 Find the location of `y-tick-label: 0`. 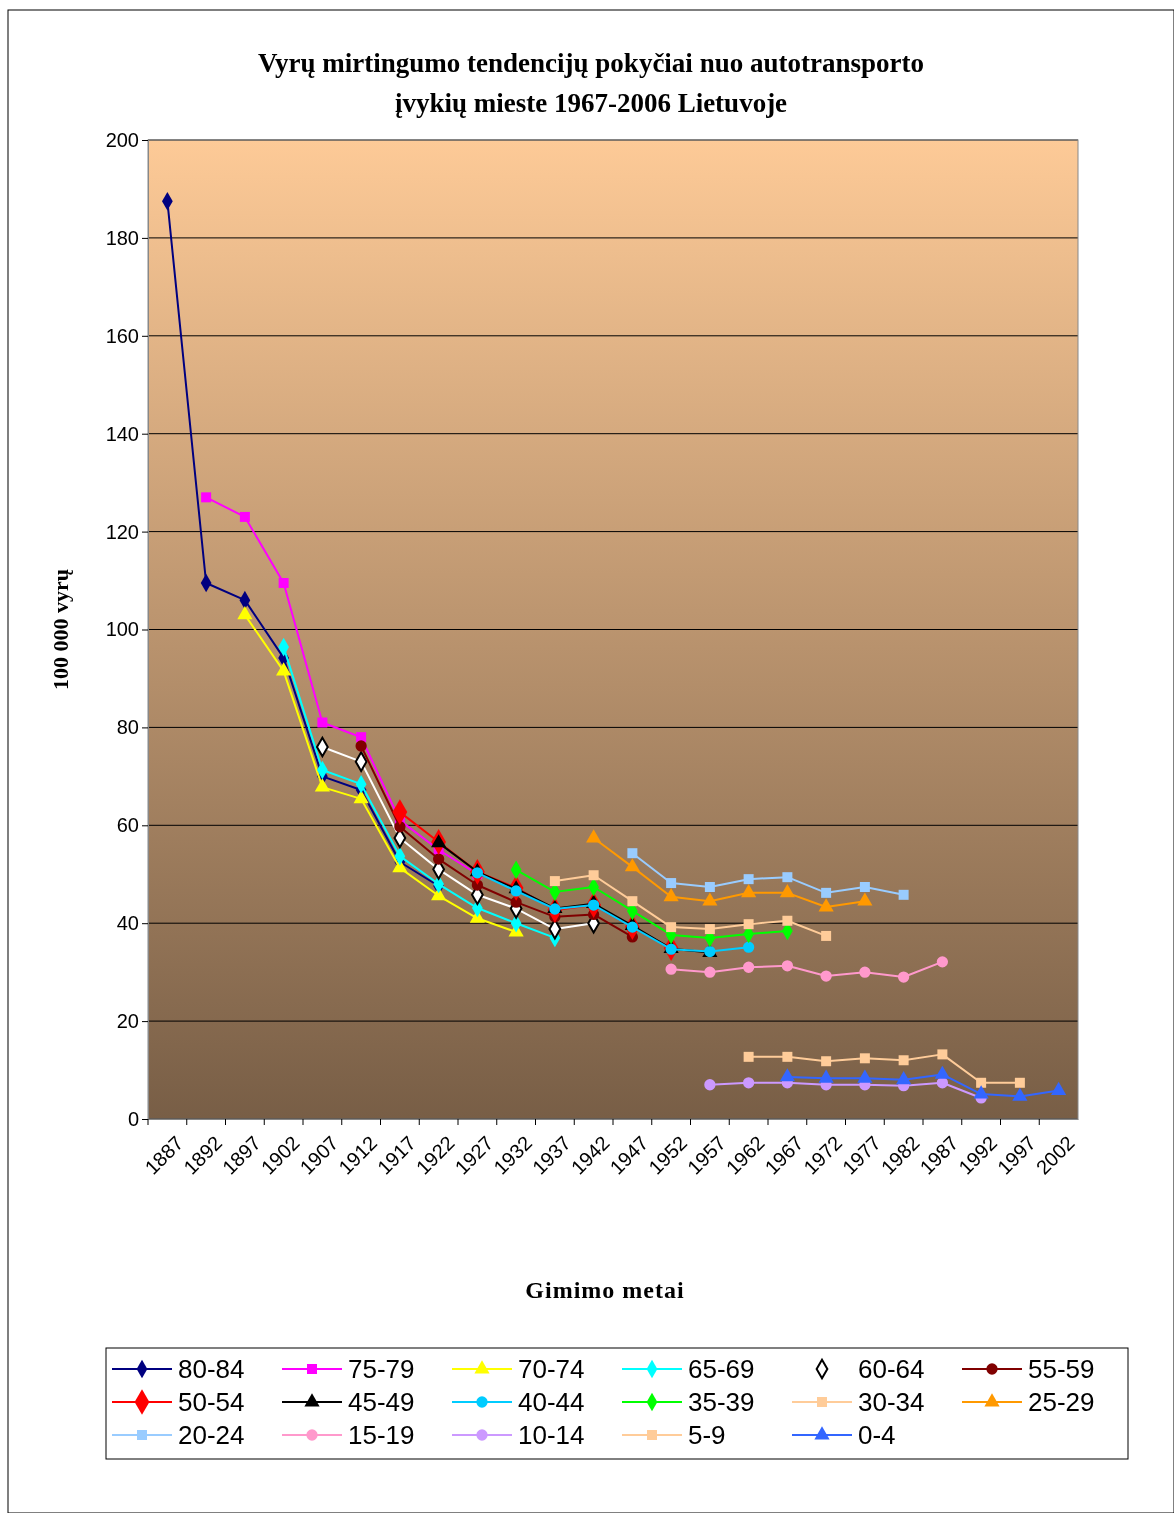

y-tick-label: 0 is located at coordinates (133, 1118).